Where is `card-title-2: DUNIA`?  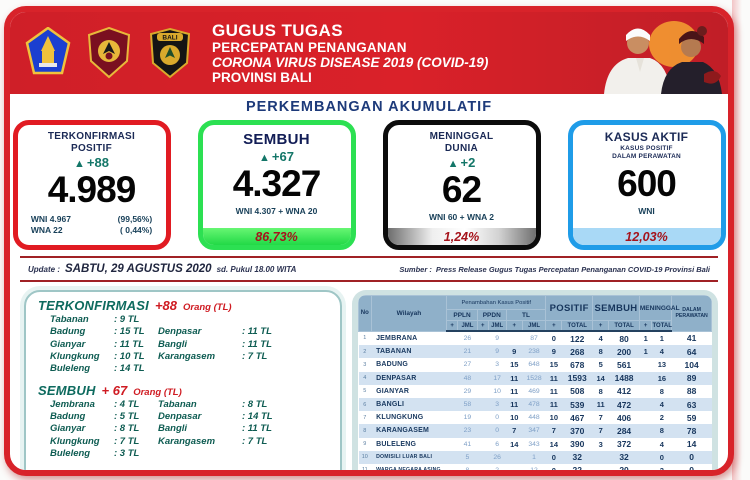
card-title-2: DUNIA is located at coordinates (461, 148).